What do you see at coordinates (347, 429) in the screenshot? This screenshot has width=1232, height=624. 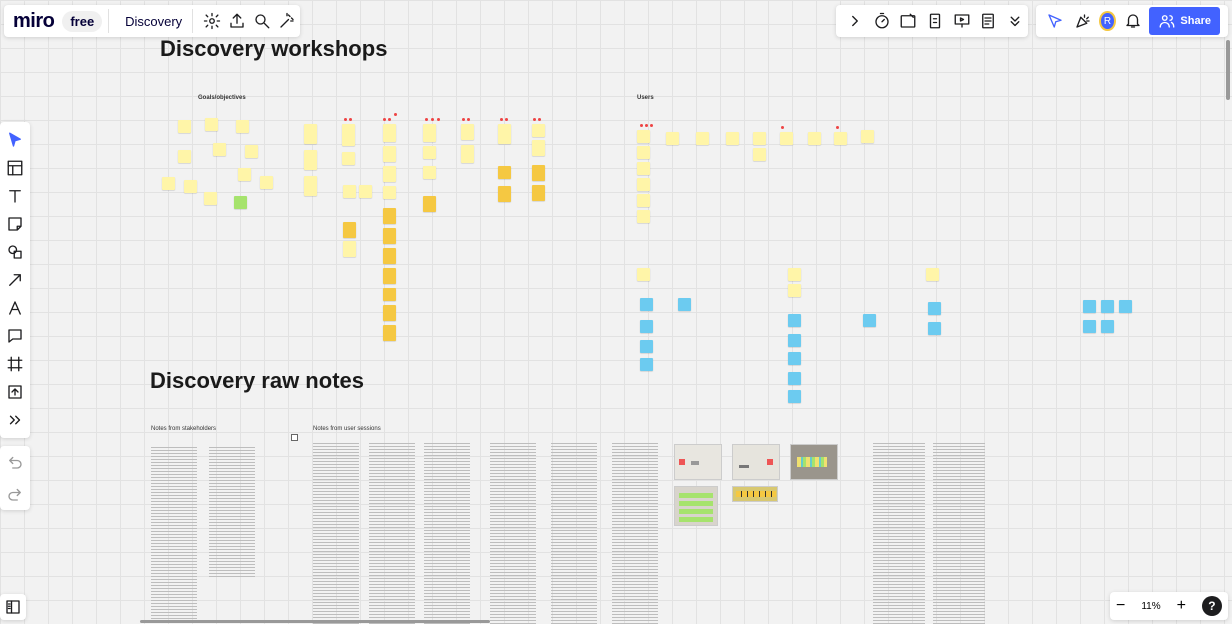 I see `user-sessions-label: Notes from user sessions` at bounding box center [347, 429].